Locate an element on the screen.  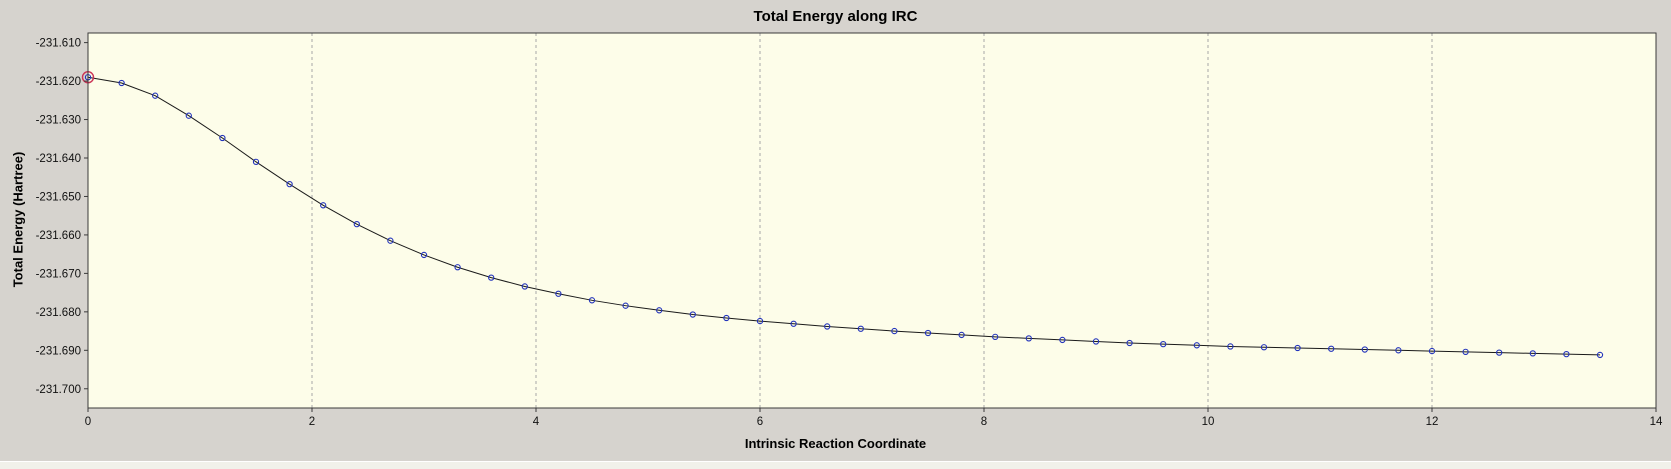
y-tick-label: -231.610 is located at coordinates (58, 44).